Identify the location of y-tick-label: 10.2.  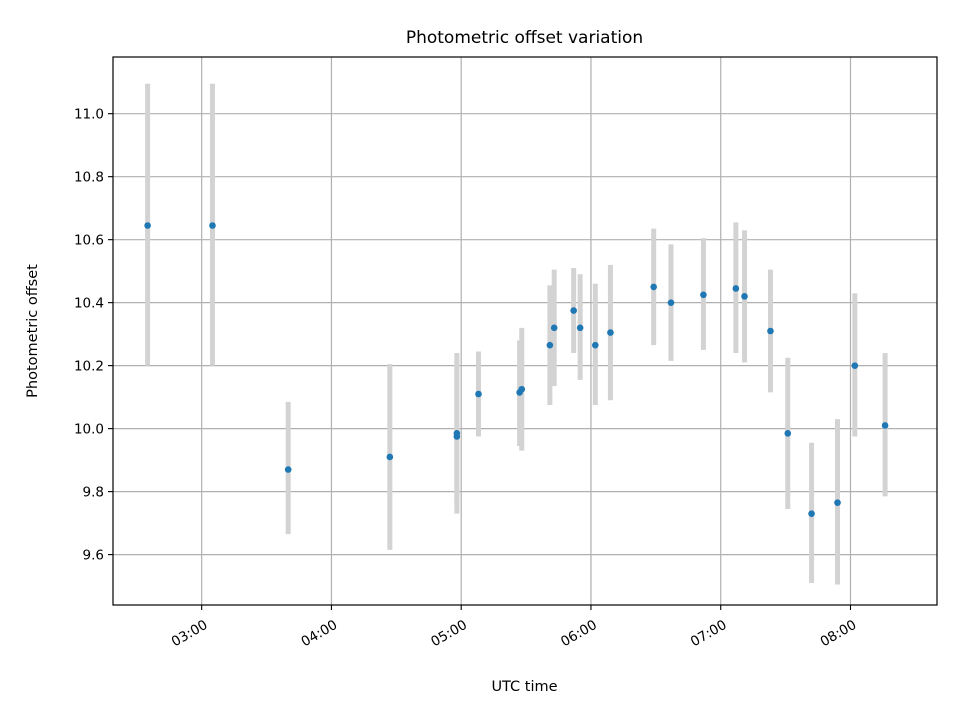
(89, 367).